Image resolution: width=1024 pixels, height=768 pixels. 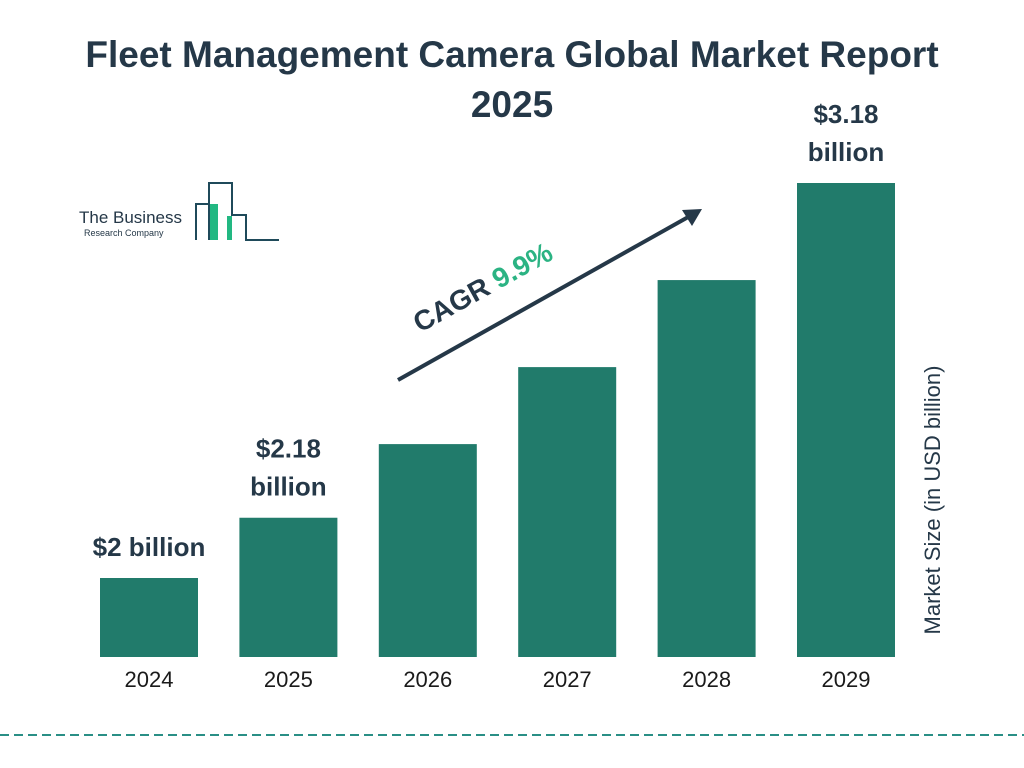 I want to click on x-tick-label: 2029, so click(x=846, y=679).